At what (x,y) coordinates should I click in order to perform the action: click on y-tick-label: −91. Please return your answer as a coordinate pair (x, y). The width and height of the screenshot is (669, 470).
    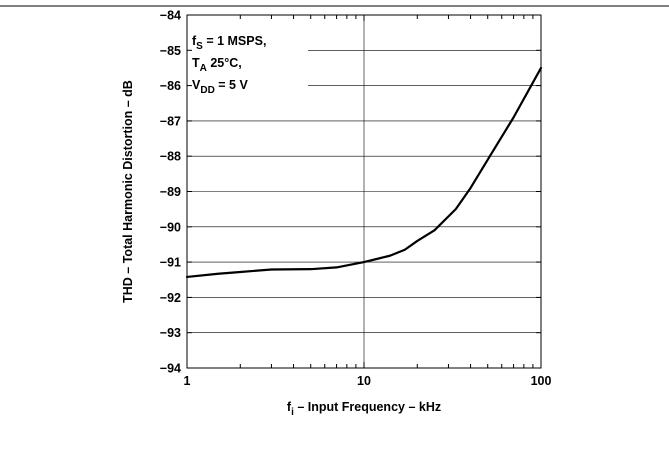
    Looking at the image, I should click on (170, 263).